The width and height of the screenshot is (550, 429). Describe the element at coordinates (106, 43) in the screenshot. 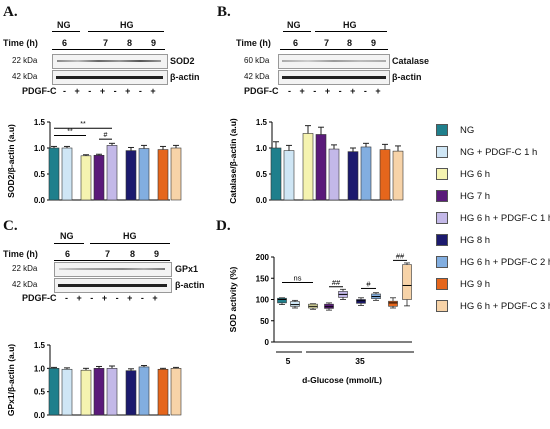

I see `time-7: 7` at that location.